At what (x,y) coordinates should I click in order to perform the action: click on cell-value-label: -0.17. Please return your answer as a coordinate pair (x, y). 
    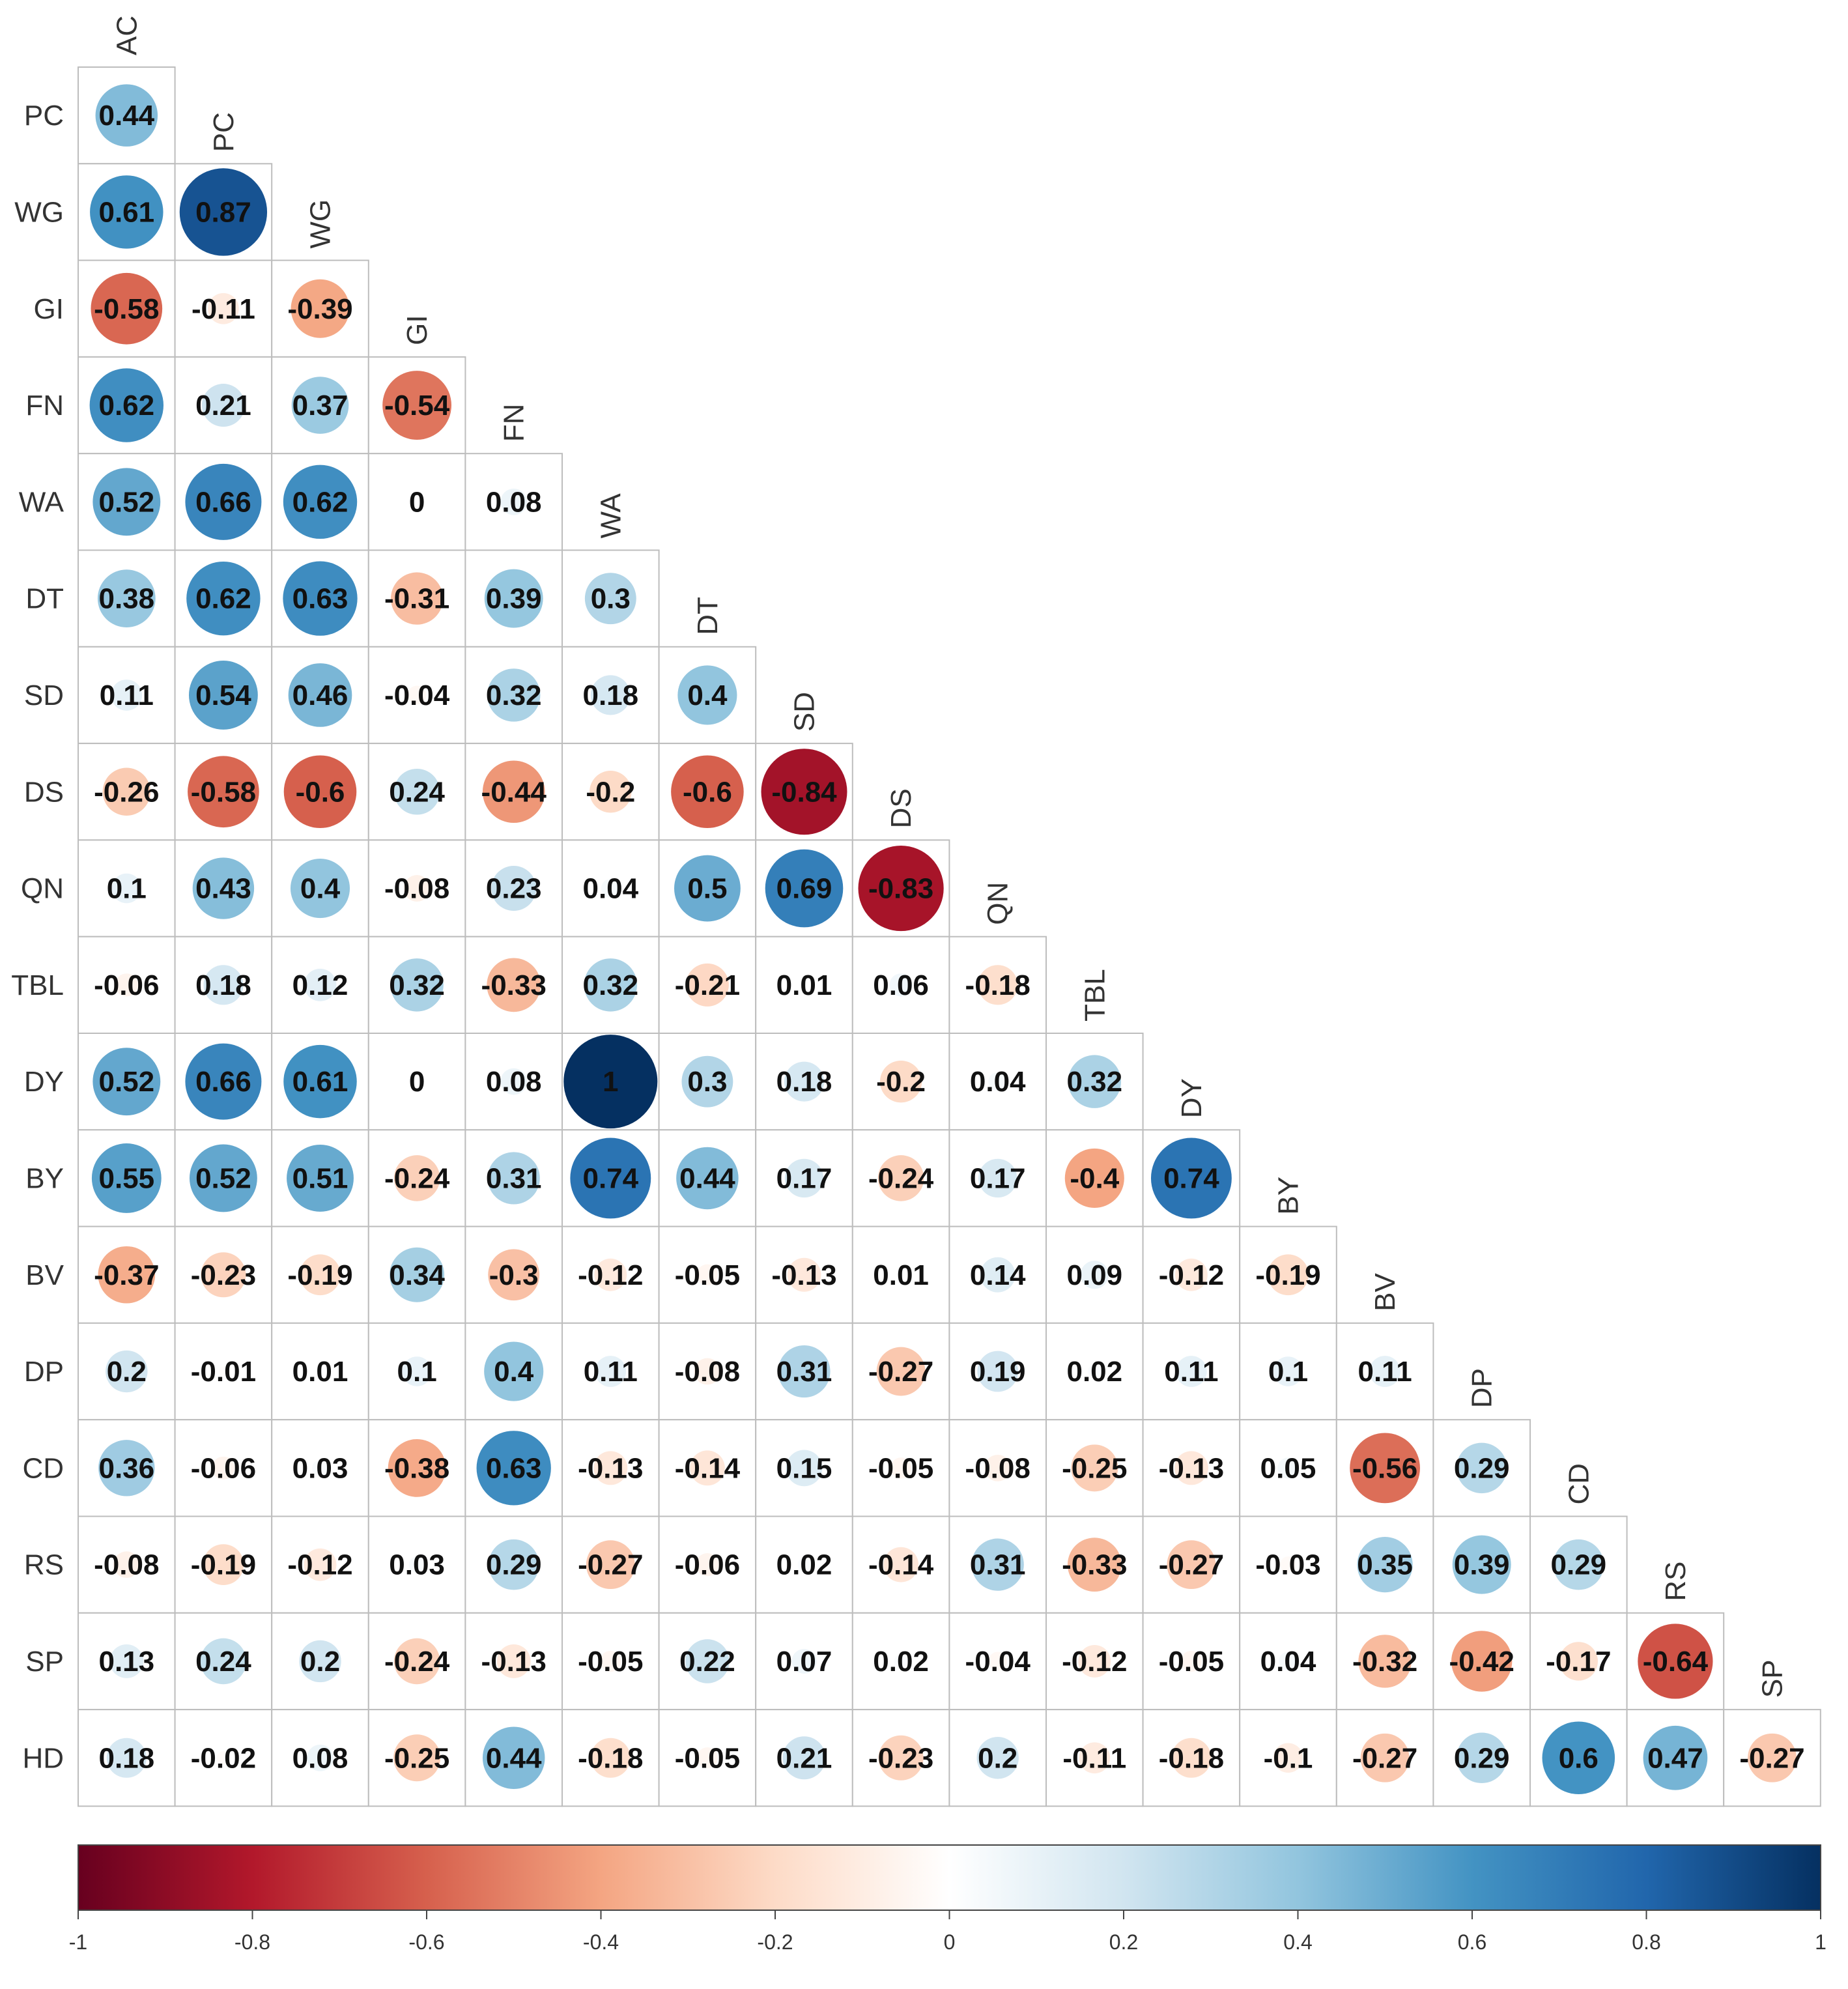
    Looking at the image, I should click on (1579, 1662).